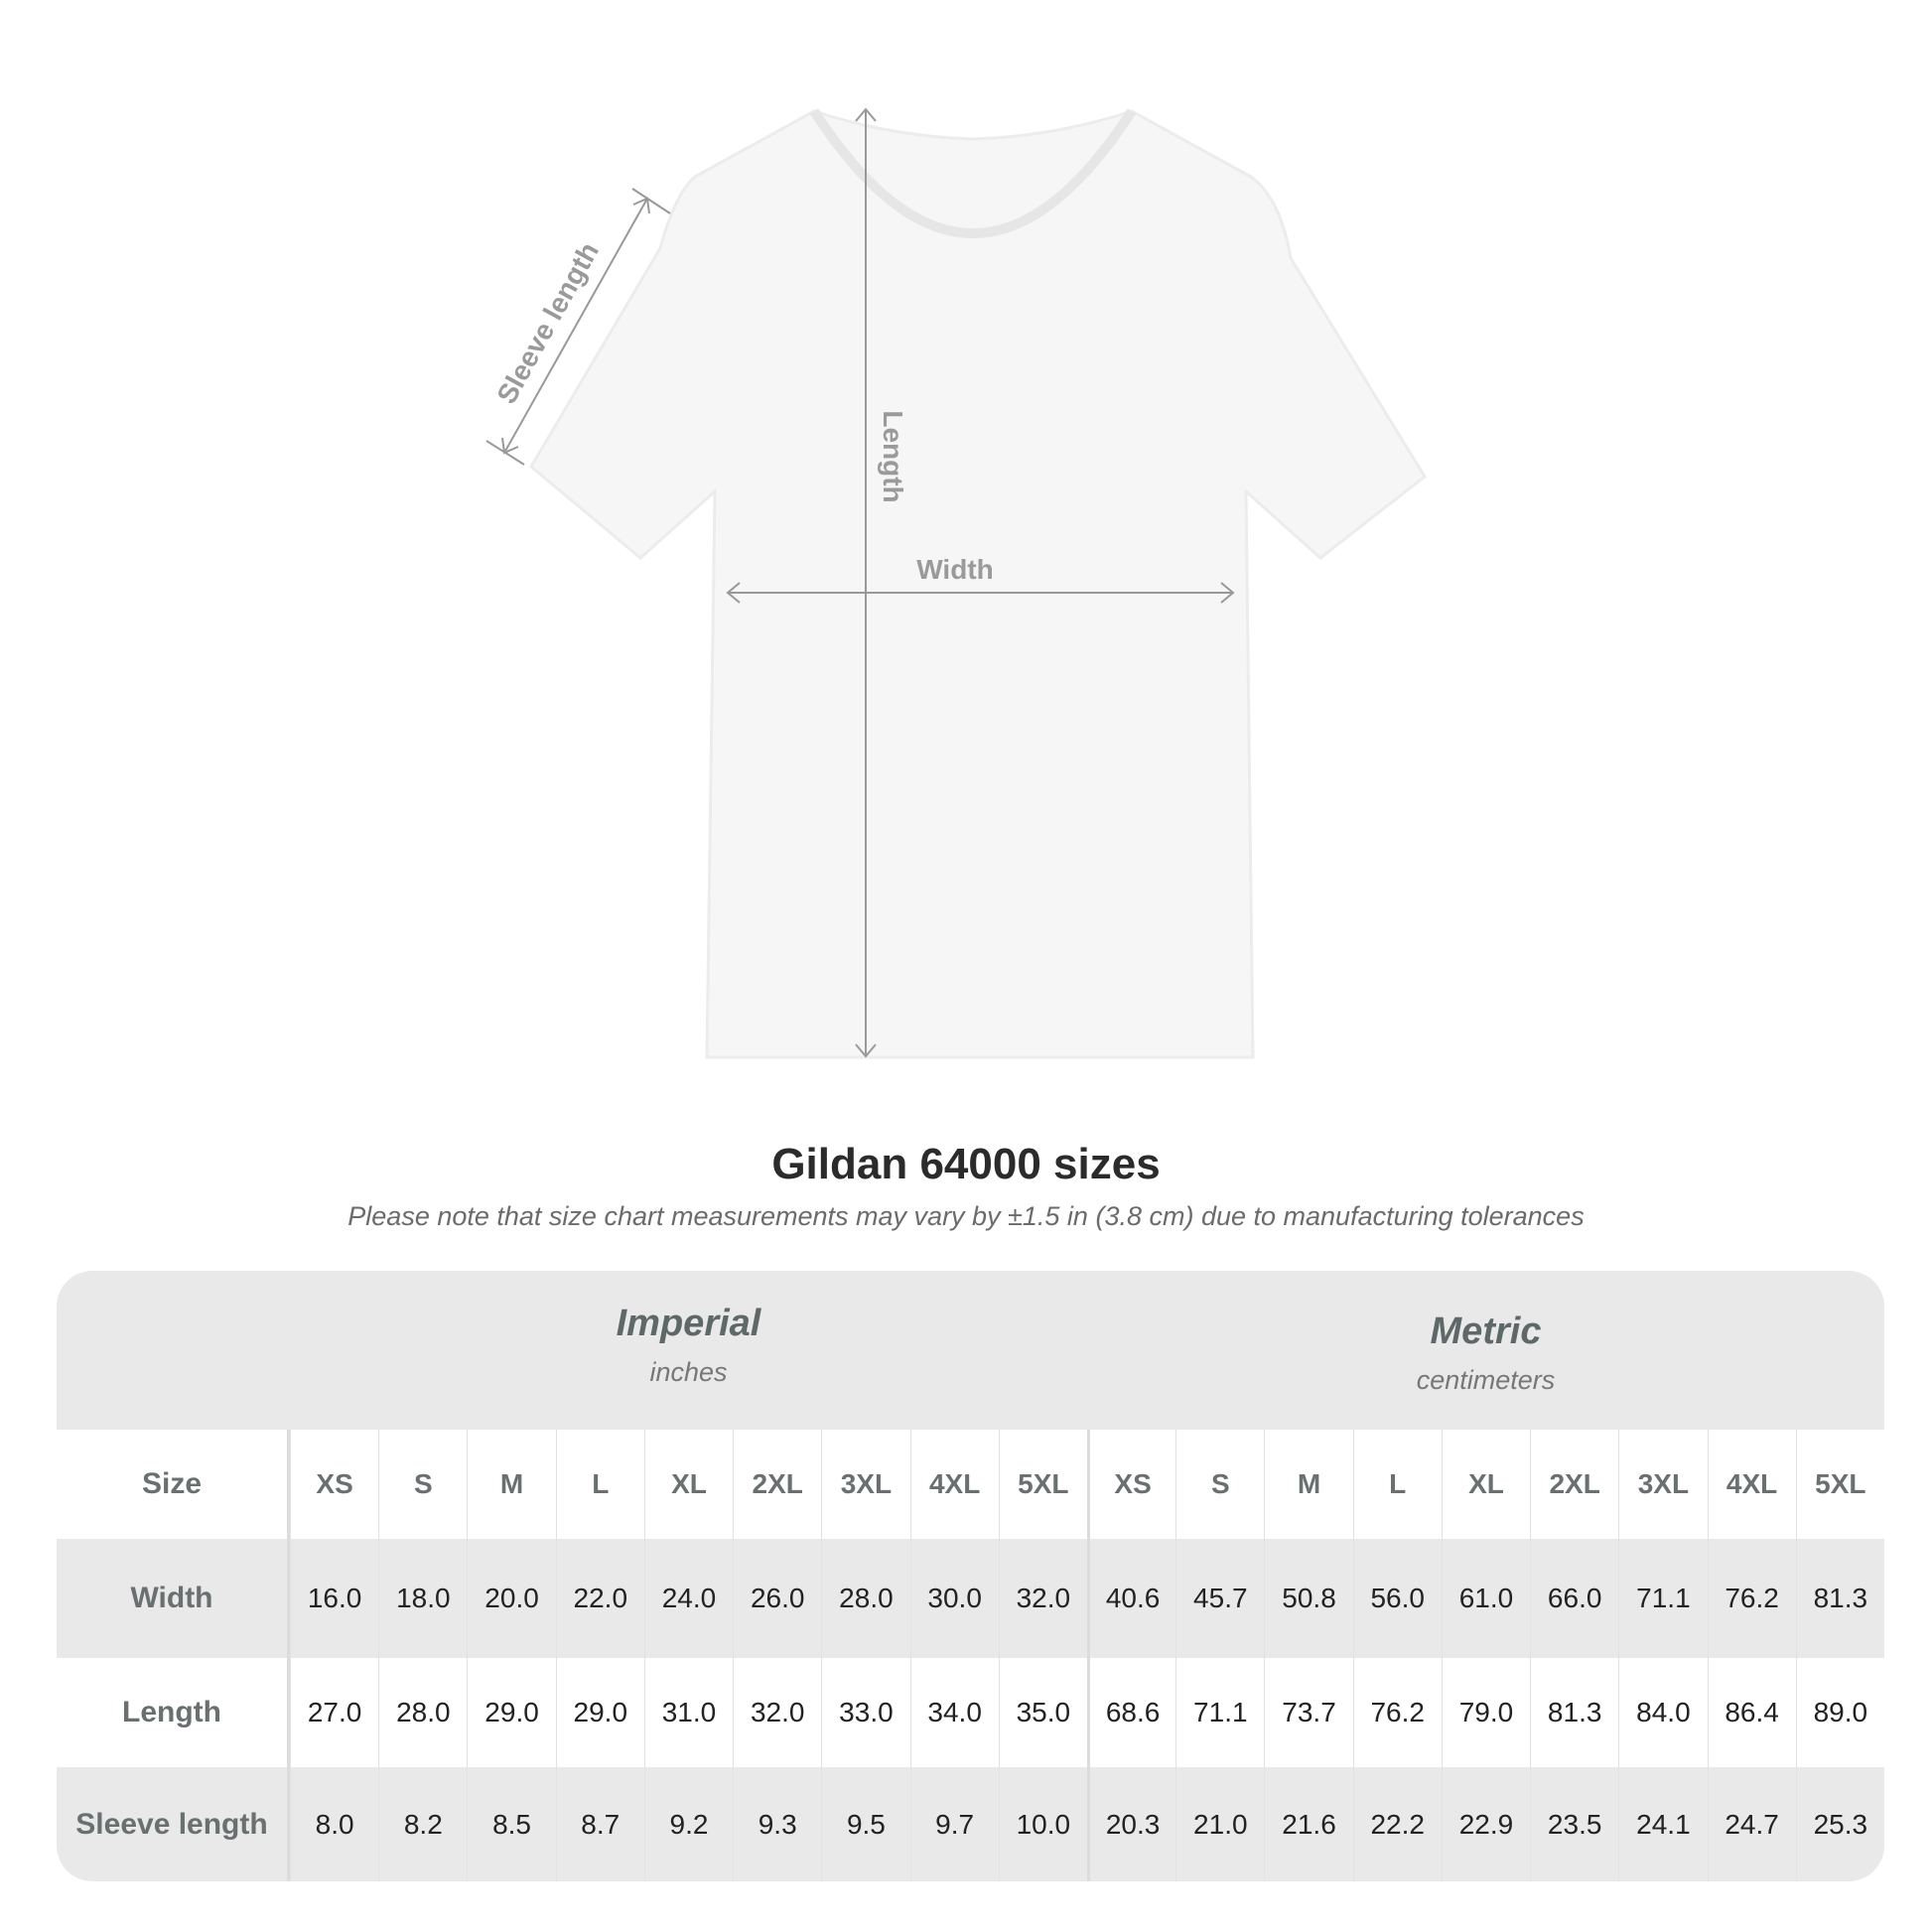 This screenshot has width=1932, height=1932. What do you see at coordinates (1663, 1824) in the screenshot?
I see `value-cell-metric: 24.1` at bounding box center [1663, 1824].